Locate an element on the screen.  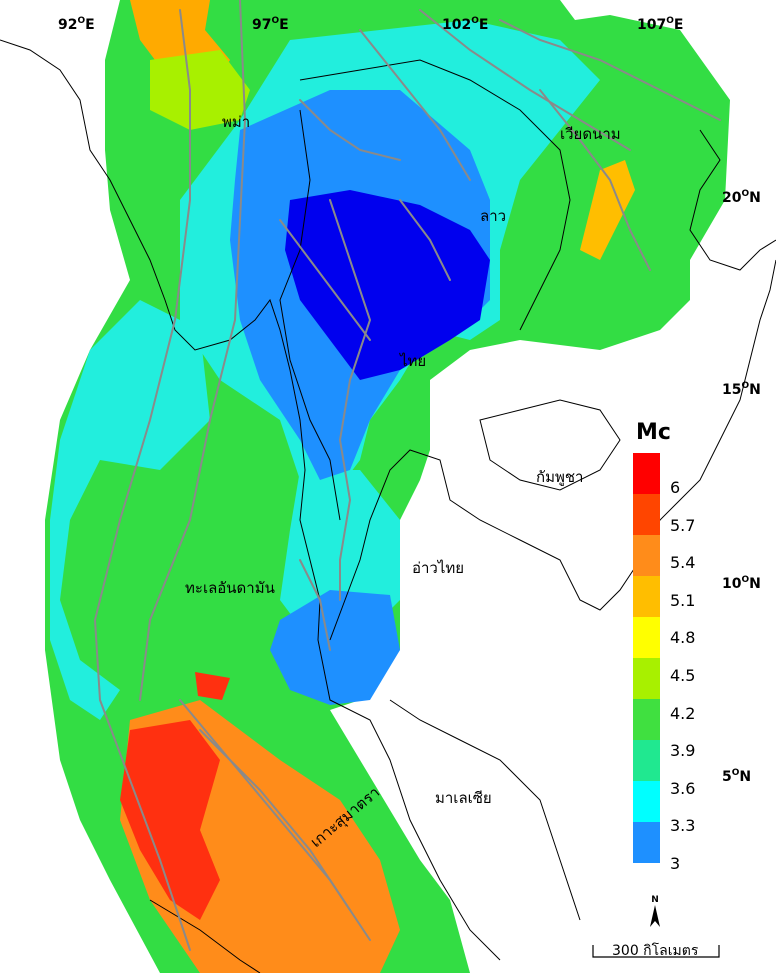
legend-tick-label: 5.4 is located at coordinates (683, 563).